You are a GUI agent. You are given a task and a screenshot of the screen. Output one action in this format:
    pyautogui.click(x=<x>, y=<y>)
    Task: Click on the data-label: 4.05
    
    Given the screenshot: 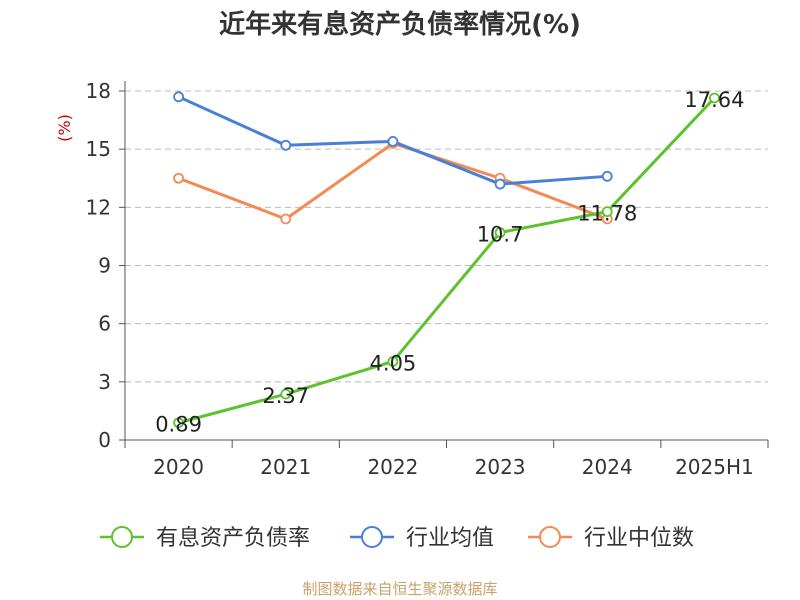 What is the action you would take?
    pyautogui.click(x=393, y=363)
    